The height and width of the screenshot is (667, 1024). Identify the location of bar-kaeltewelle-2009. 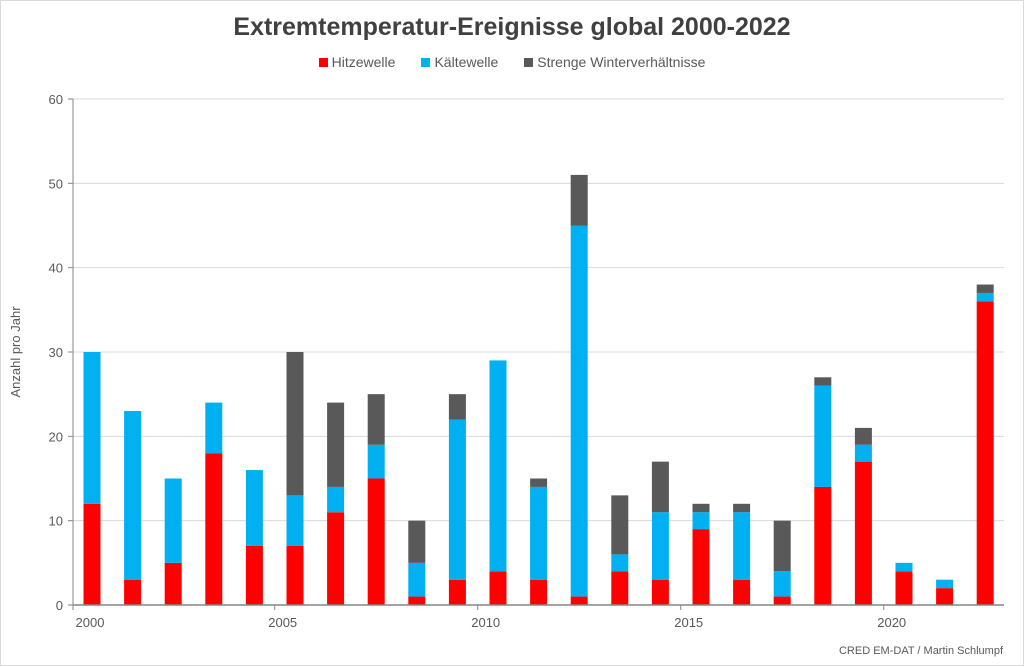
(457, 499).